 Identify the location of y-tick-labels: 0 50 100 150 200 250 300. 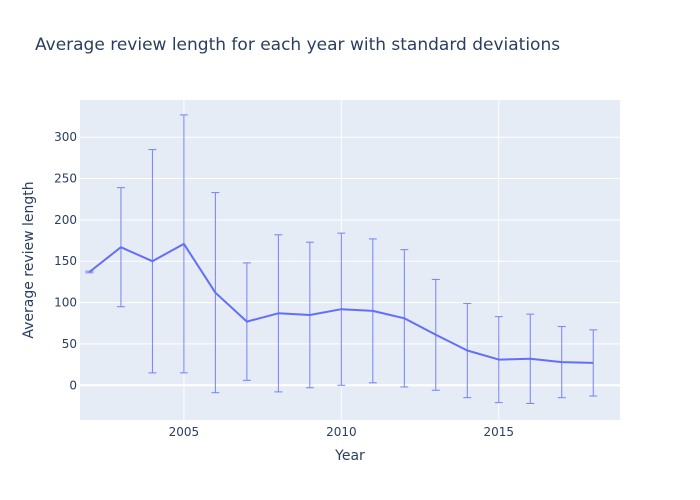
(65, 261).